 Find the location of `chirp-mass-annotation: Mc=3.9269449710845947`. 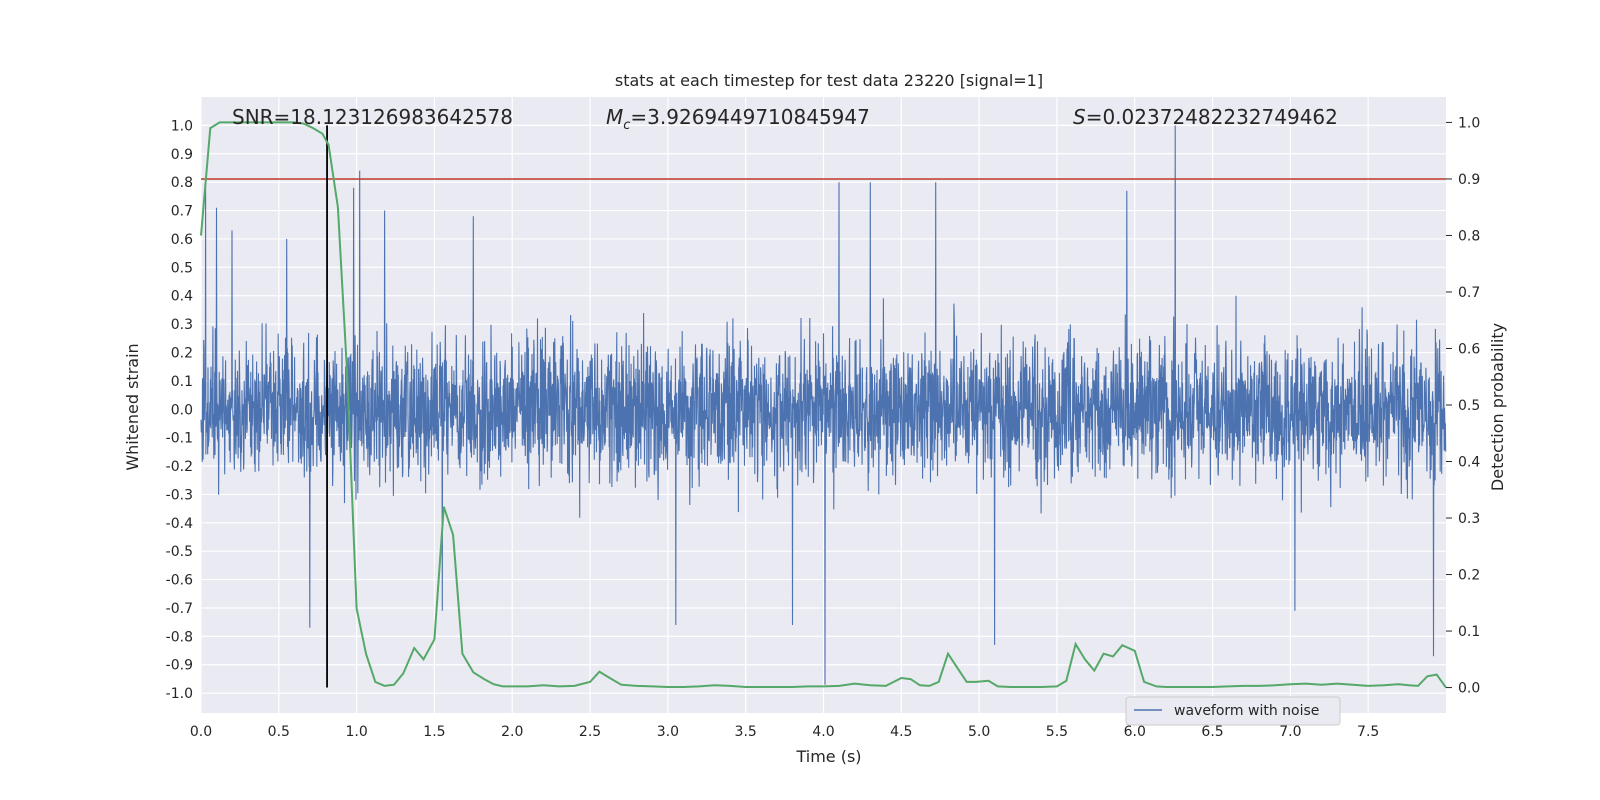

chirp-mass-annotation: Mc=3.9269449710845947 is located at coordinates (738, 119).